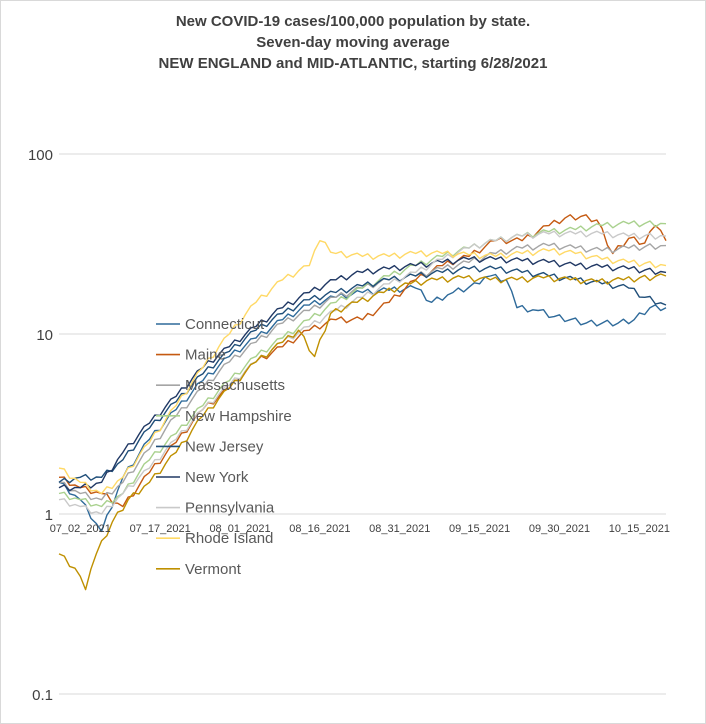 Image resolution: width=706 pixels, height=724 pixels. What do you see at coordinates (40, 155) in the screenshot?
I see `y-tick-label: 100` at bounding box center [40, 155].